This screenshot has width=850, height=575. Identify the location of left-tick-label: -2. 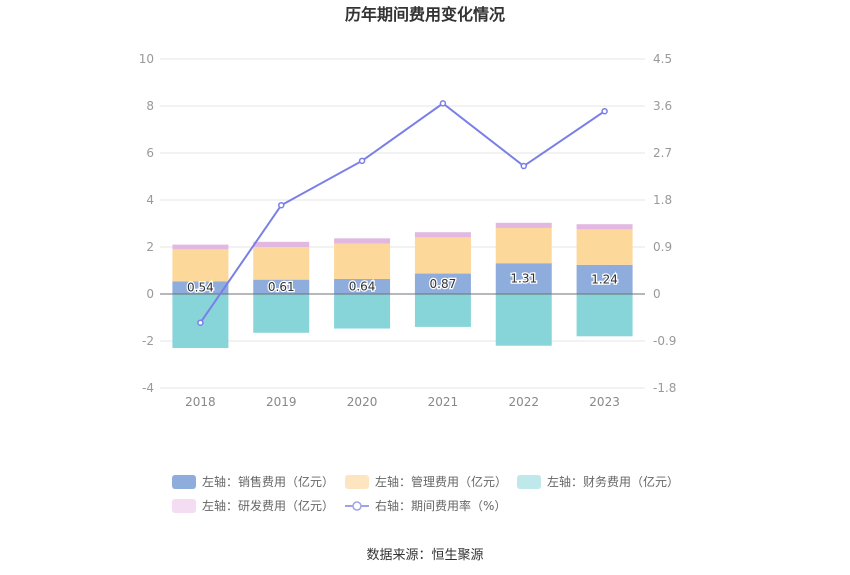
(148, 341).